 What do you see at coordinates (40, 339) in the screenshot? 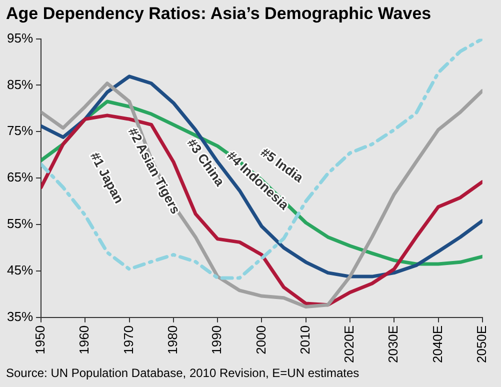
I see `x-tick-label: 1950` at bounding box center [40, 339].